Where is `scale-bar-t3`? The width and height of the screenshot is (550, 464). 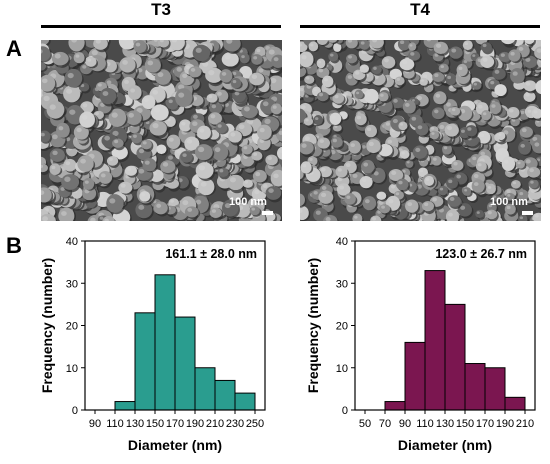
scale-bar-t3 is located at coordinates (267, 213).